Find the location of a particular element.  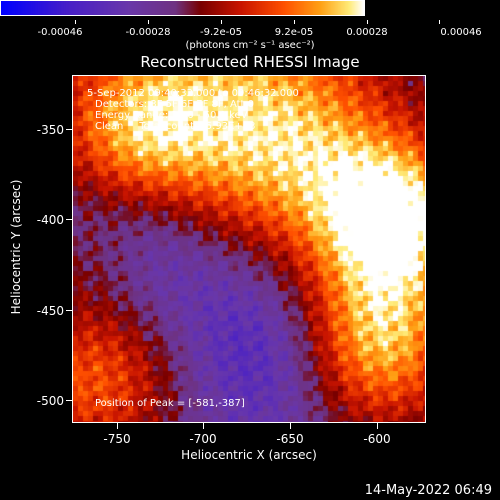

colorbar-label: 0.00046 is located at coordinates (461, 32).